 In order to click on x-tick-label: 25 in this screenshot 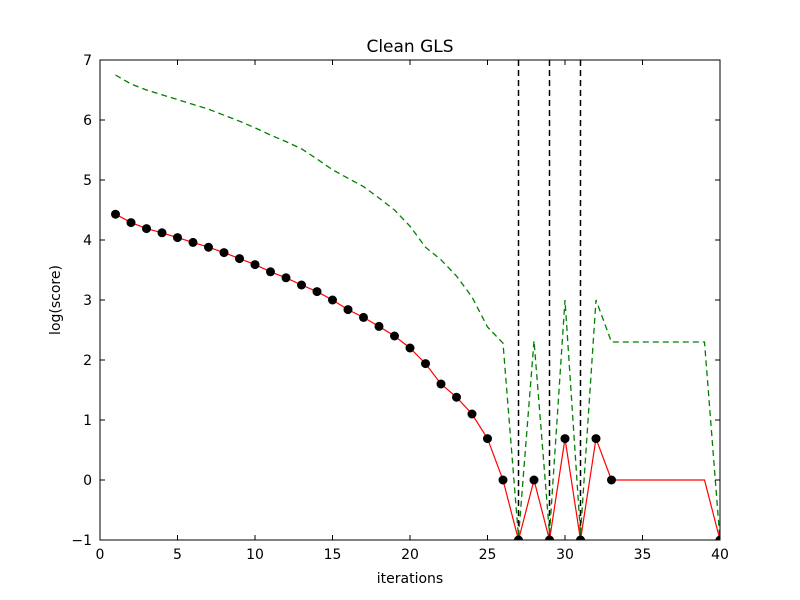, I will do `click(488, 555)`.